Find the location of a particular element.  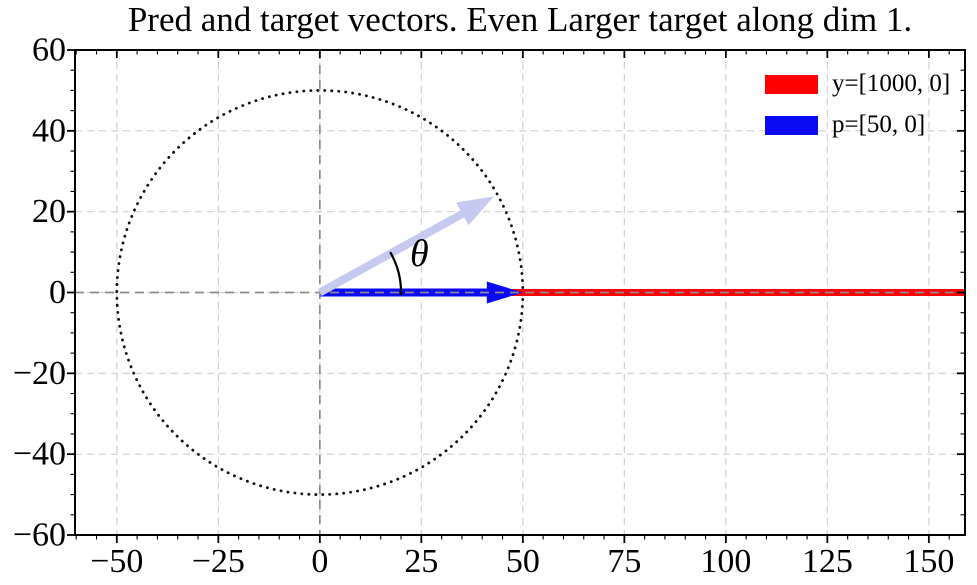

vector-y is located at coordinates (642, 292).